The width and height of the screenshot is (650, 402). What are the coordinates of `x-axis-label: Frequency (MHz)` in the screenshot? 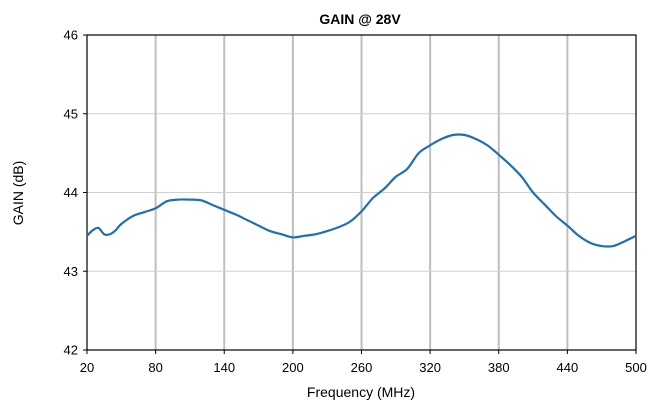 It's located at (361, 392).